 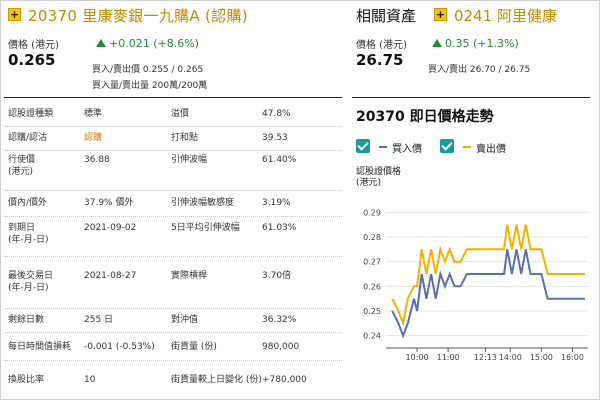 I want to click on table-row: 行使價 (港元) 36.88 引伸波幅 61.40%, so click(x=173, y=170).